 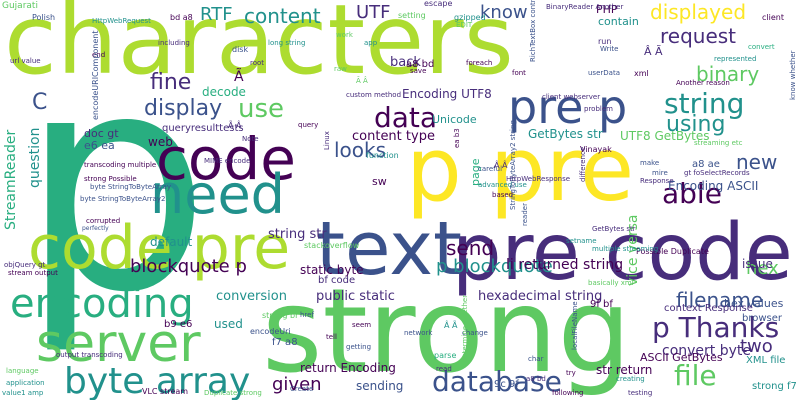 I want to click on cloud-word: client webserver, so click(x=571, y=97).